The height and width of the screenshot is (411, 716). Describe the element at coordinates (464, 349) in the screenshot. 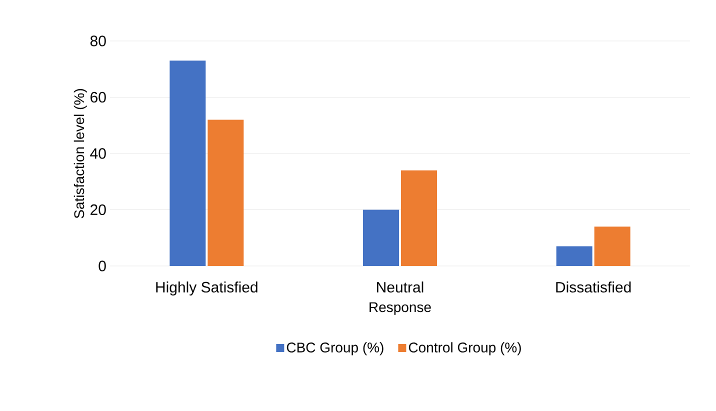

I see `legend-label: Control Group (%)` at that location.